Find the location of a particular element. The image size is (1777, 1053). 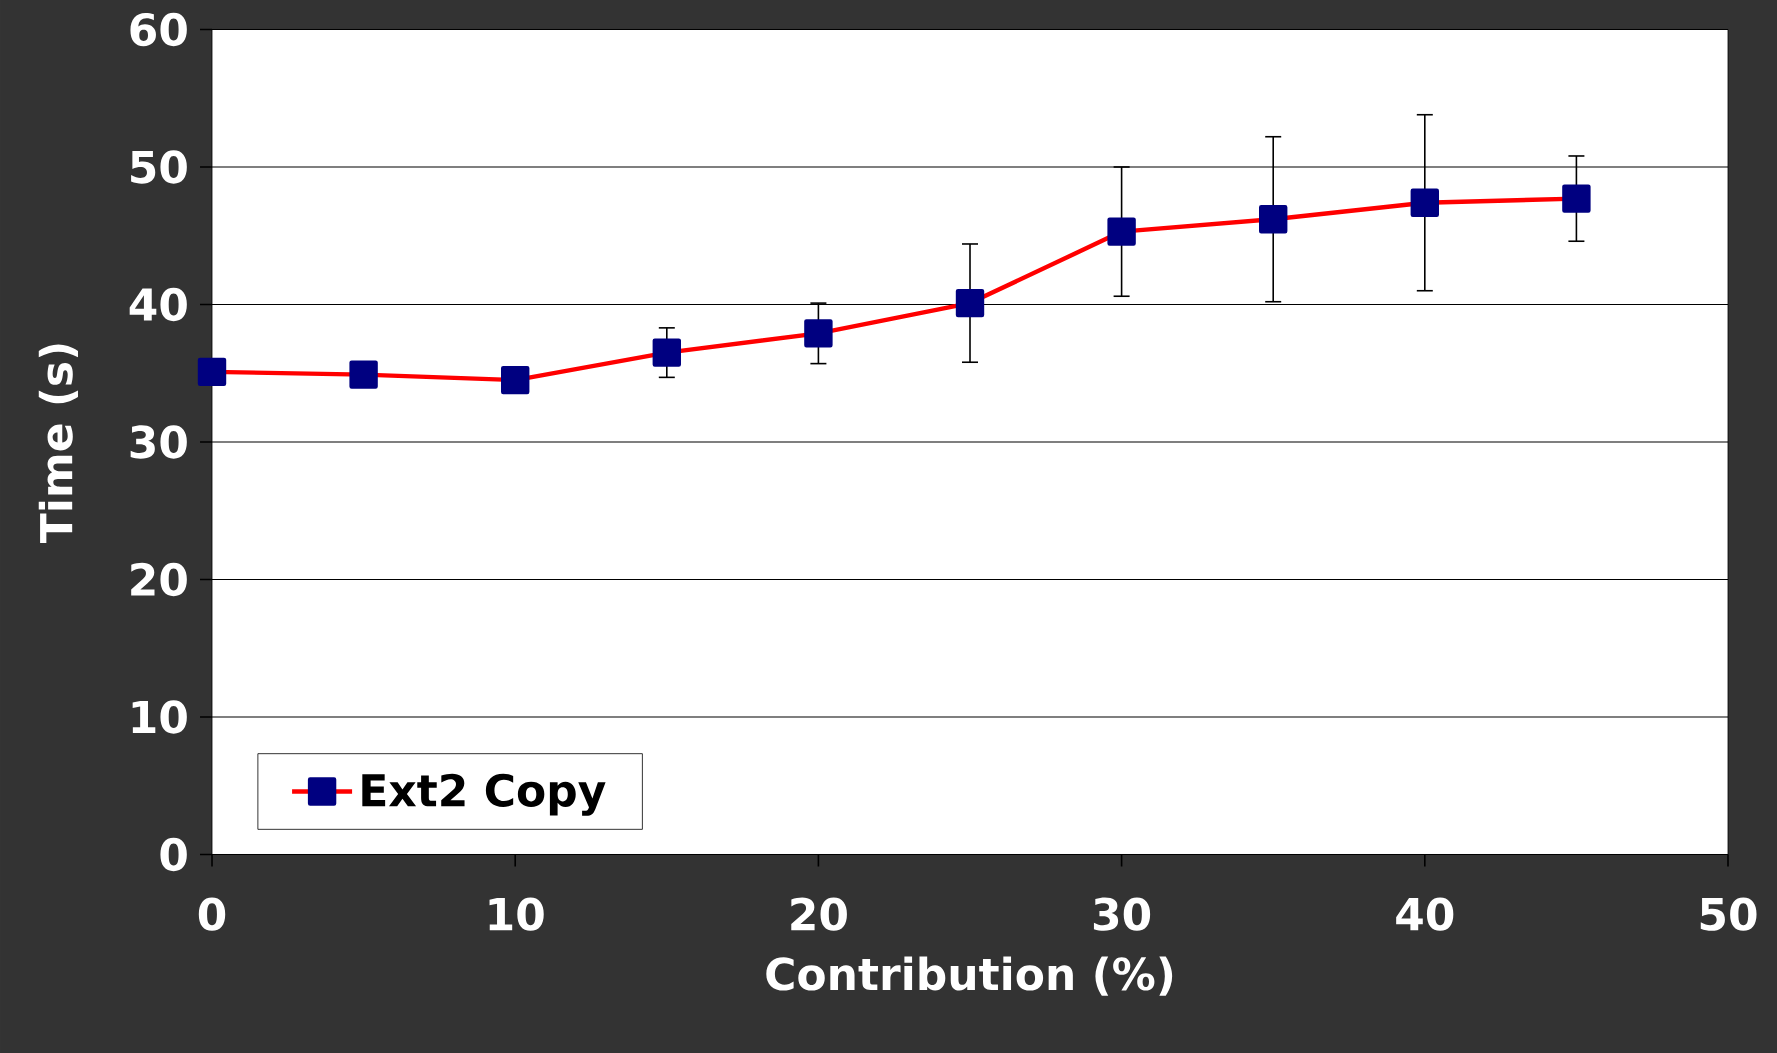

x-tick-label: 20 is located at coordinates (819, 914).